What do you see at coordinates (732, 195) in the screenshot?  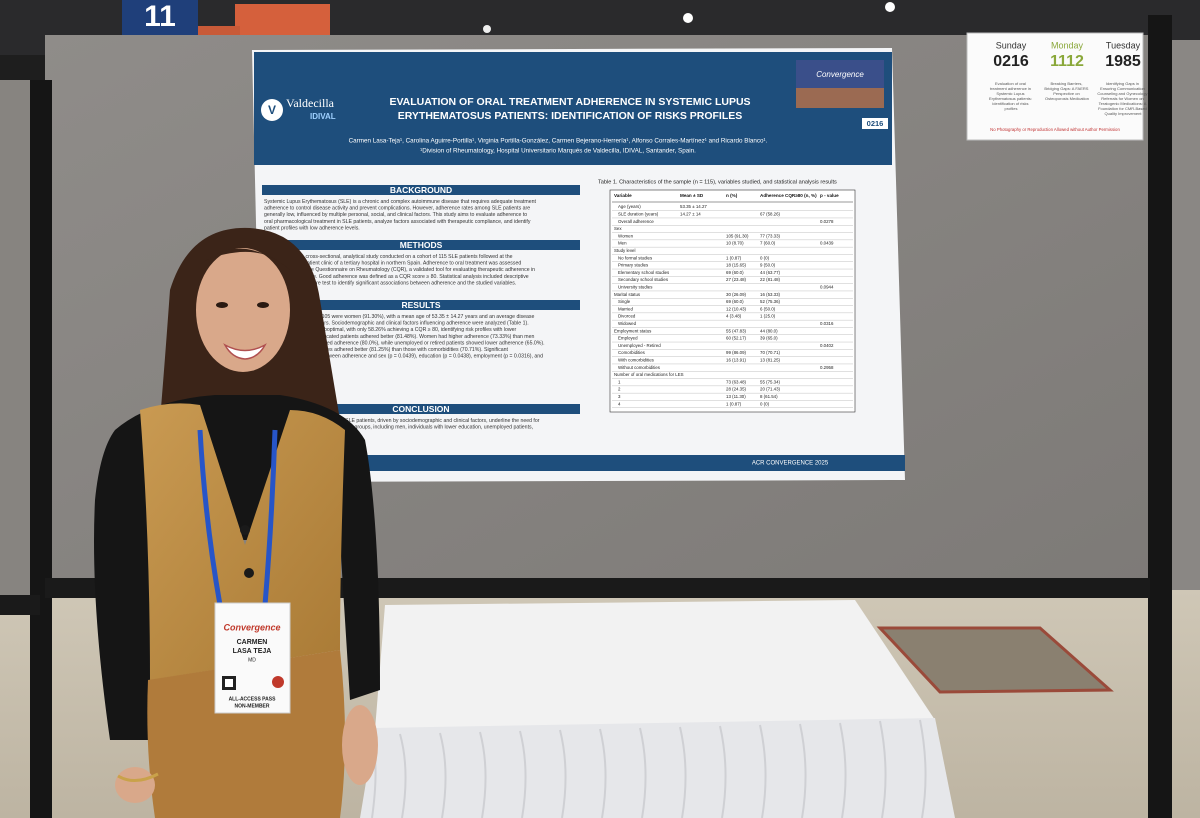 I see `table-header: n (%)` at bounding box center [732, 195].